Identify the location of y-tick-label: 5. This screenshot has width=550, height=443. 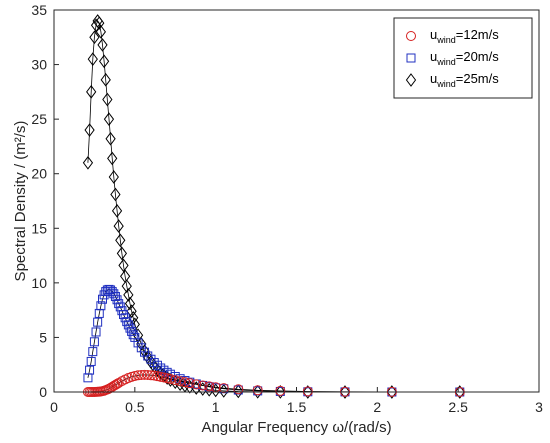
(43, 337).